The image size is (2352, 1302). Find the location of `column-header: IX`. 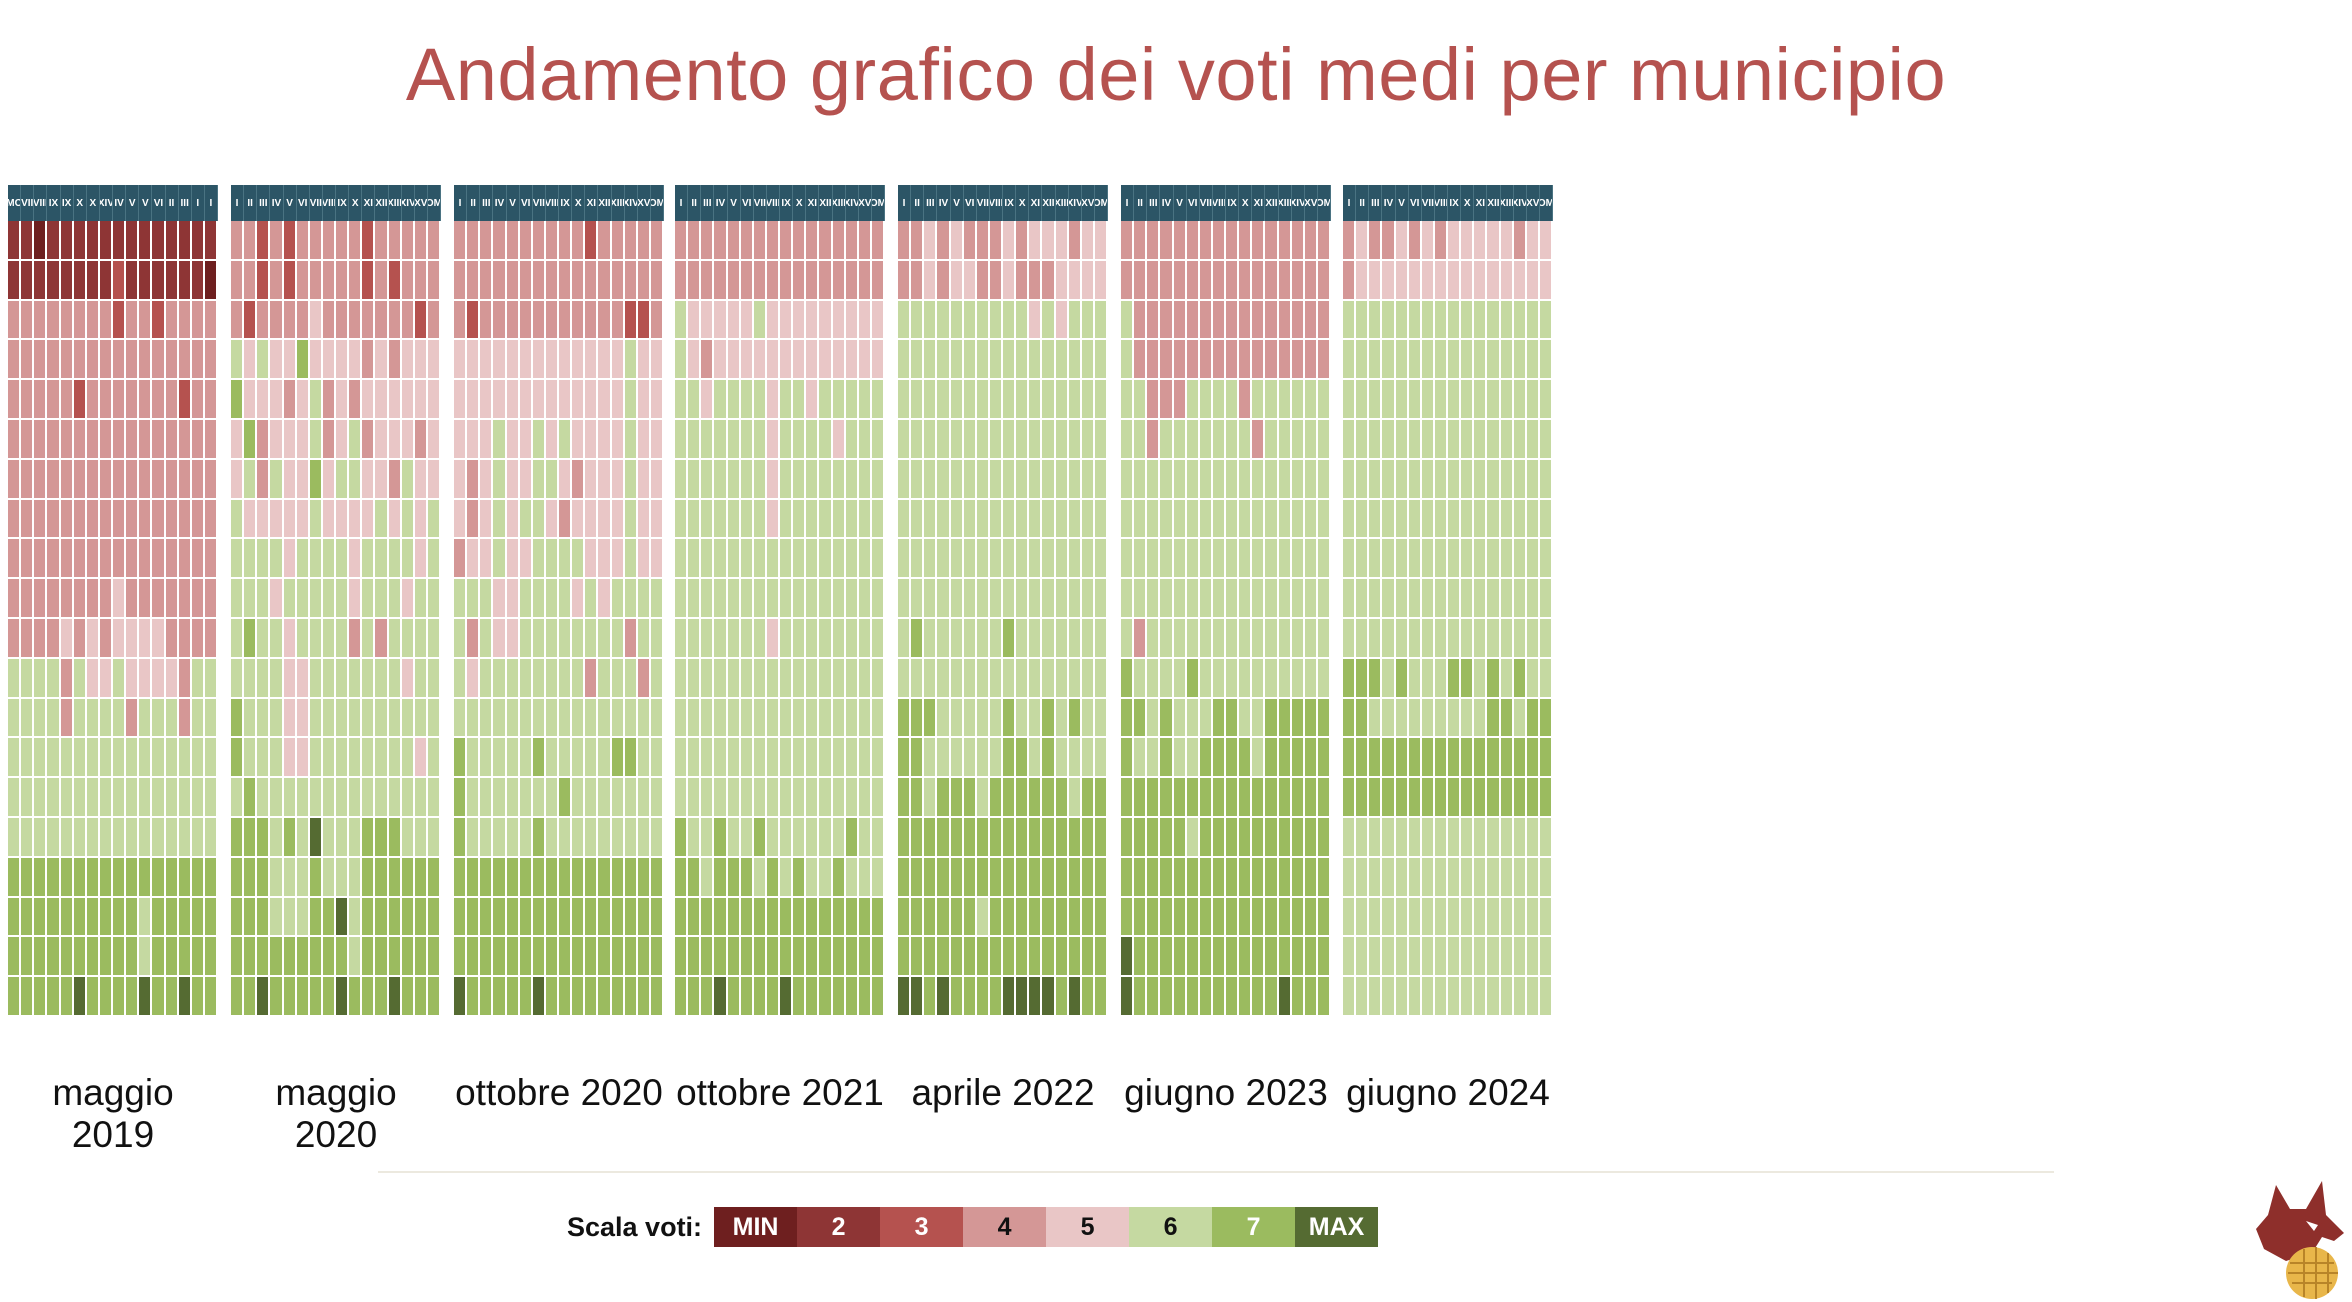

column-header: IX is located at coordinates (1233, 203).